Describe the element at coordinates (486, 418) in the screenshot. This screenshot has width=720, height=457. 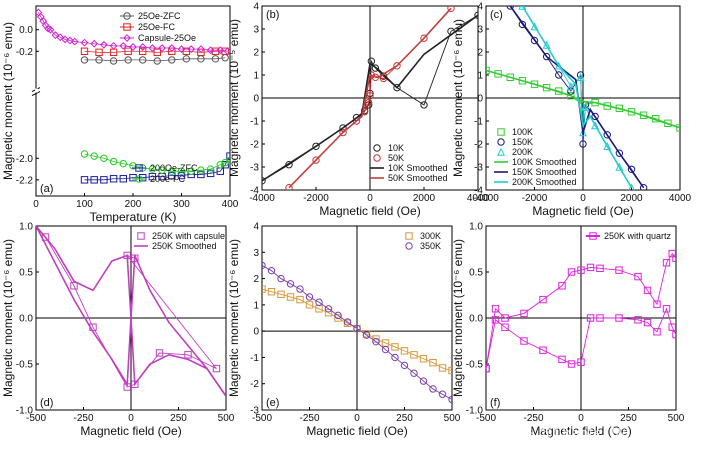
I see `x-tick-label: -500` at that location.